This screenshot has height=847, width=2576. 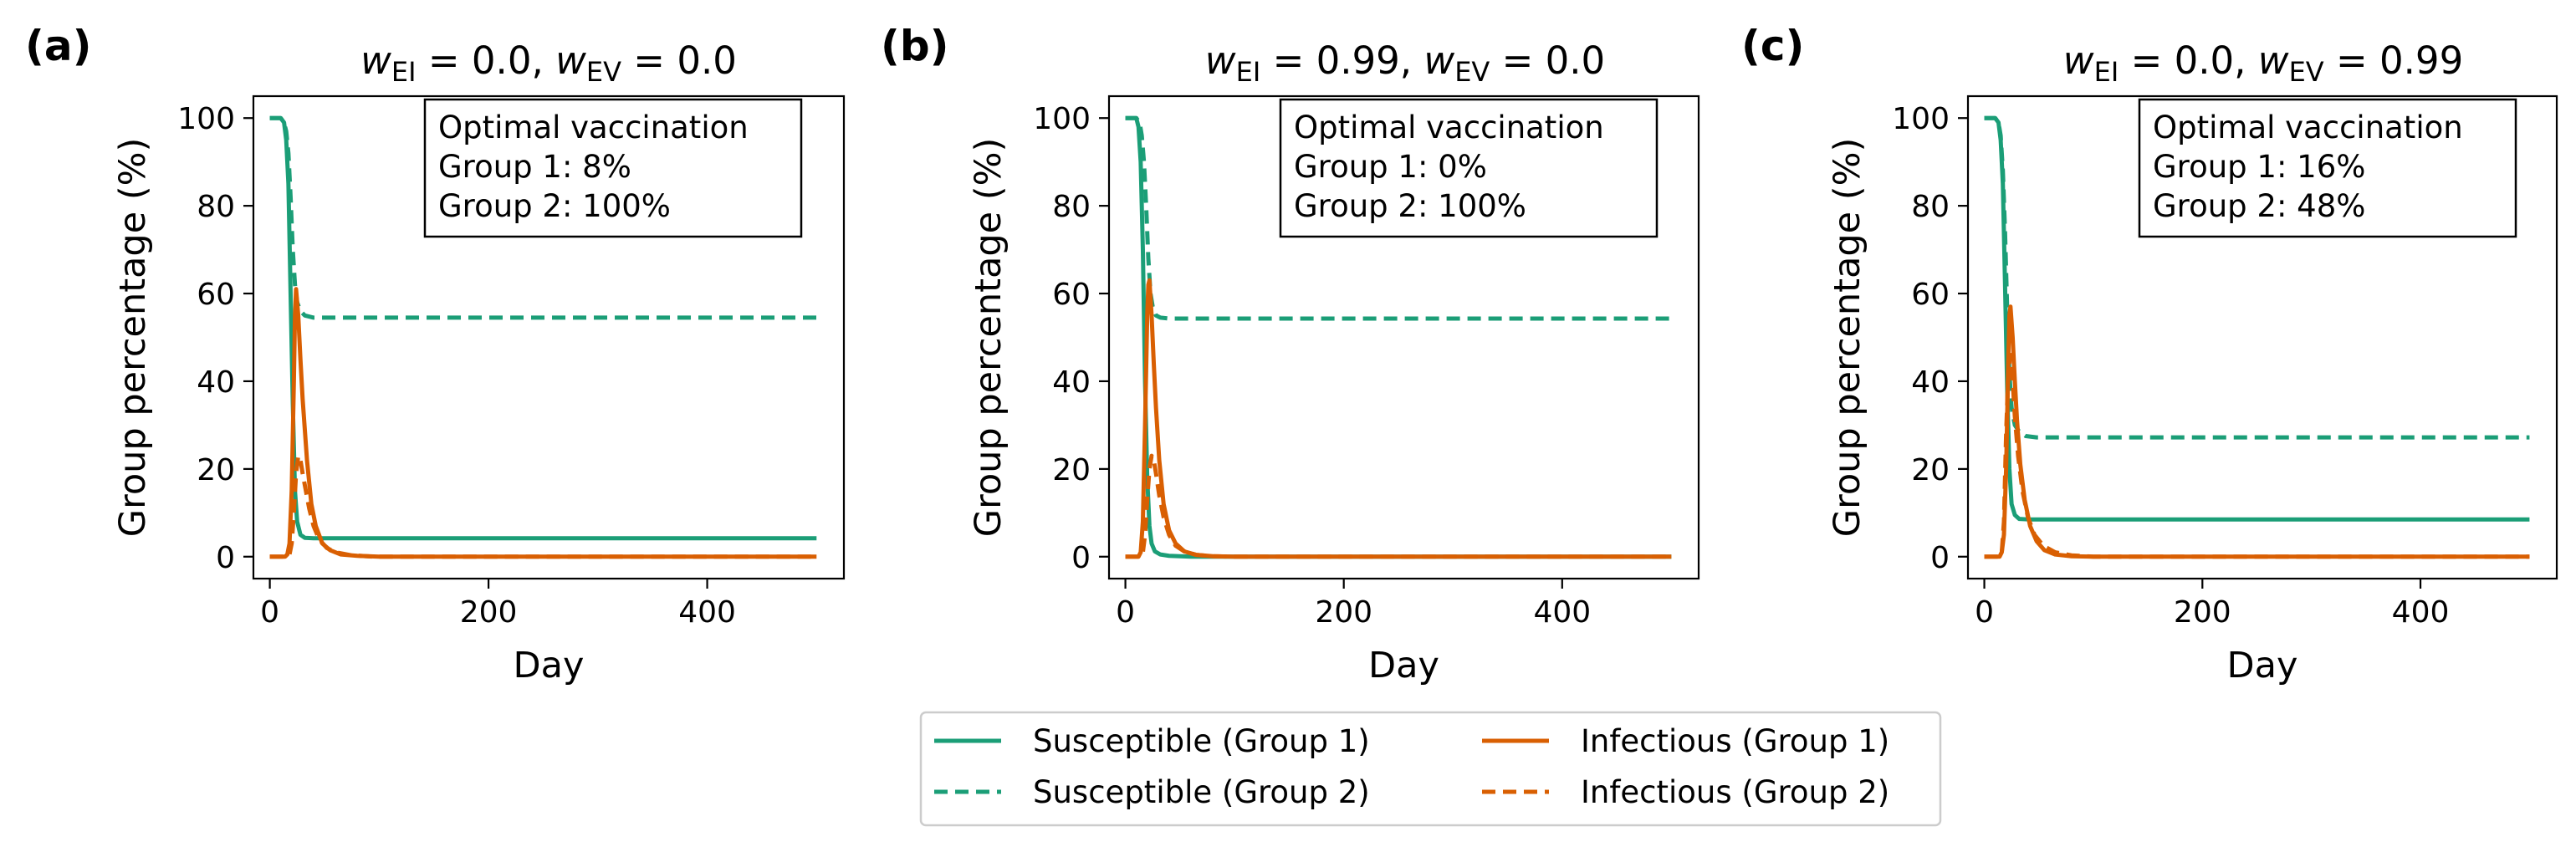 What do you see at coordinates (2259, 206) in the screenshot?
I see `annotation-line: Group 2: 48%` at bounding box center [2259, 206].